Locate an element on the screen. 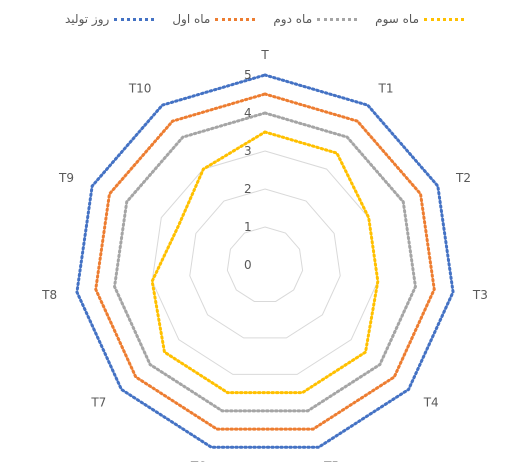 This screenshot has width=529, height=462. legend-entry-series-1: روز تولید is located at coordinates (110, 19).